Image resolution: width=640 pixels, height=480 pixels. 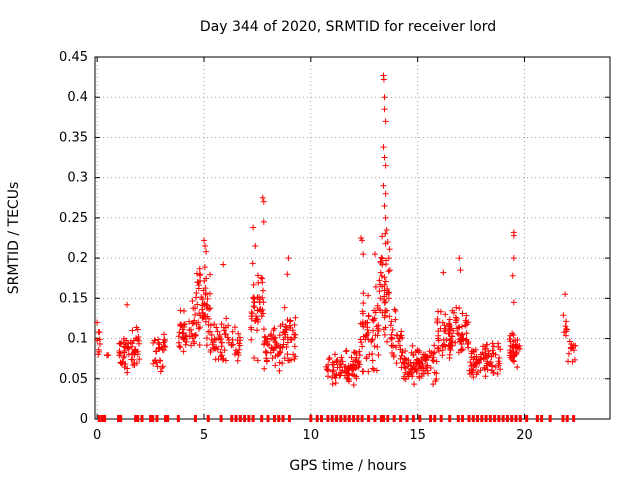 I want to click on x-axis-label: GPS time / hours, so click(x=347, y=466).